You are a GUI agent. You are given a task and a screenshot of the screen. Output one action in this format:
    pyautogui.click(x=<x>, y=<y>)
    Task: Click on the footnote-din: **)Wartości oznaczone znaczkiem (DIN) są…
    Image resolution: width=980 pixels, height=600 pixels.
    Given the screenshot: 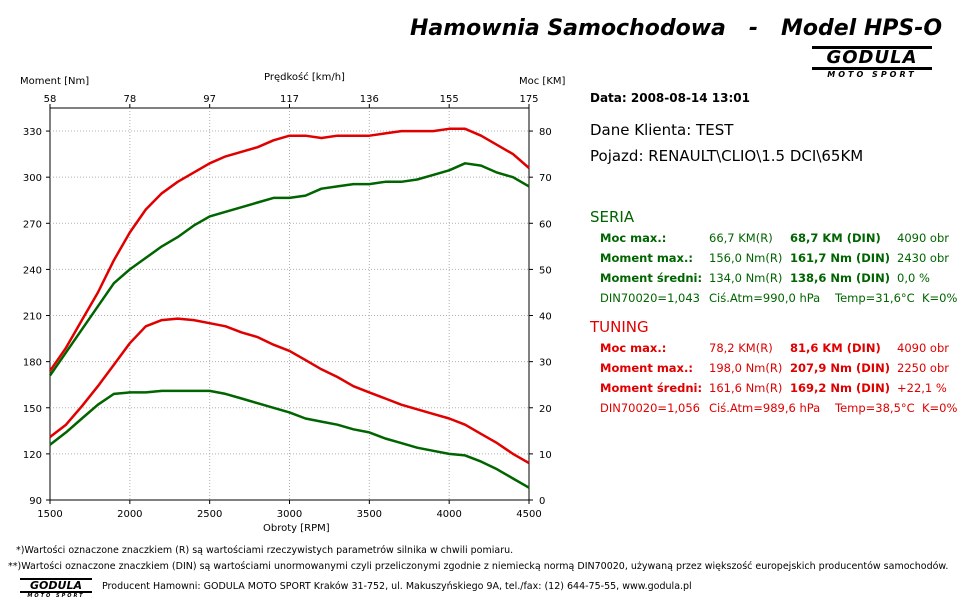 What is the action you would take?
    pyautogui.click(x=478, y=566)
    